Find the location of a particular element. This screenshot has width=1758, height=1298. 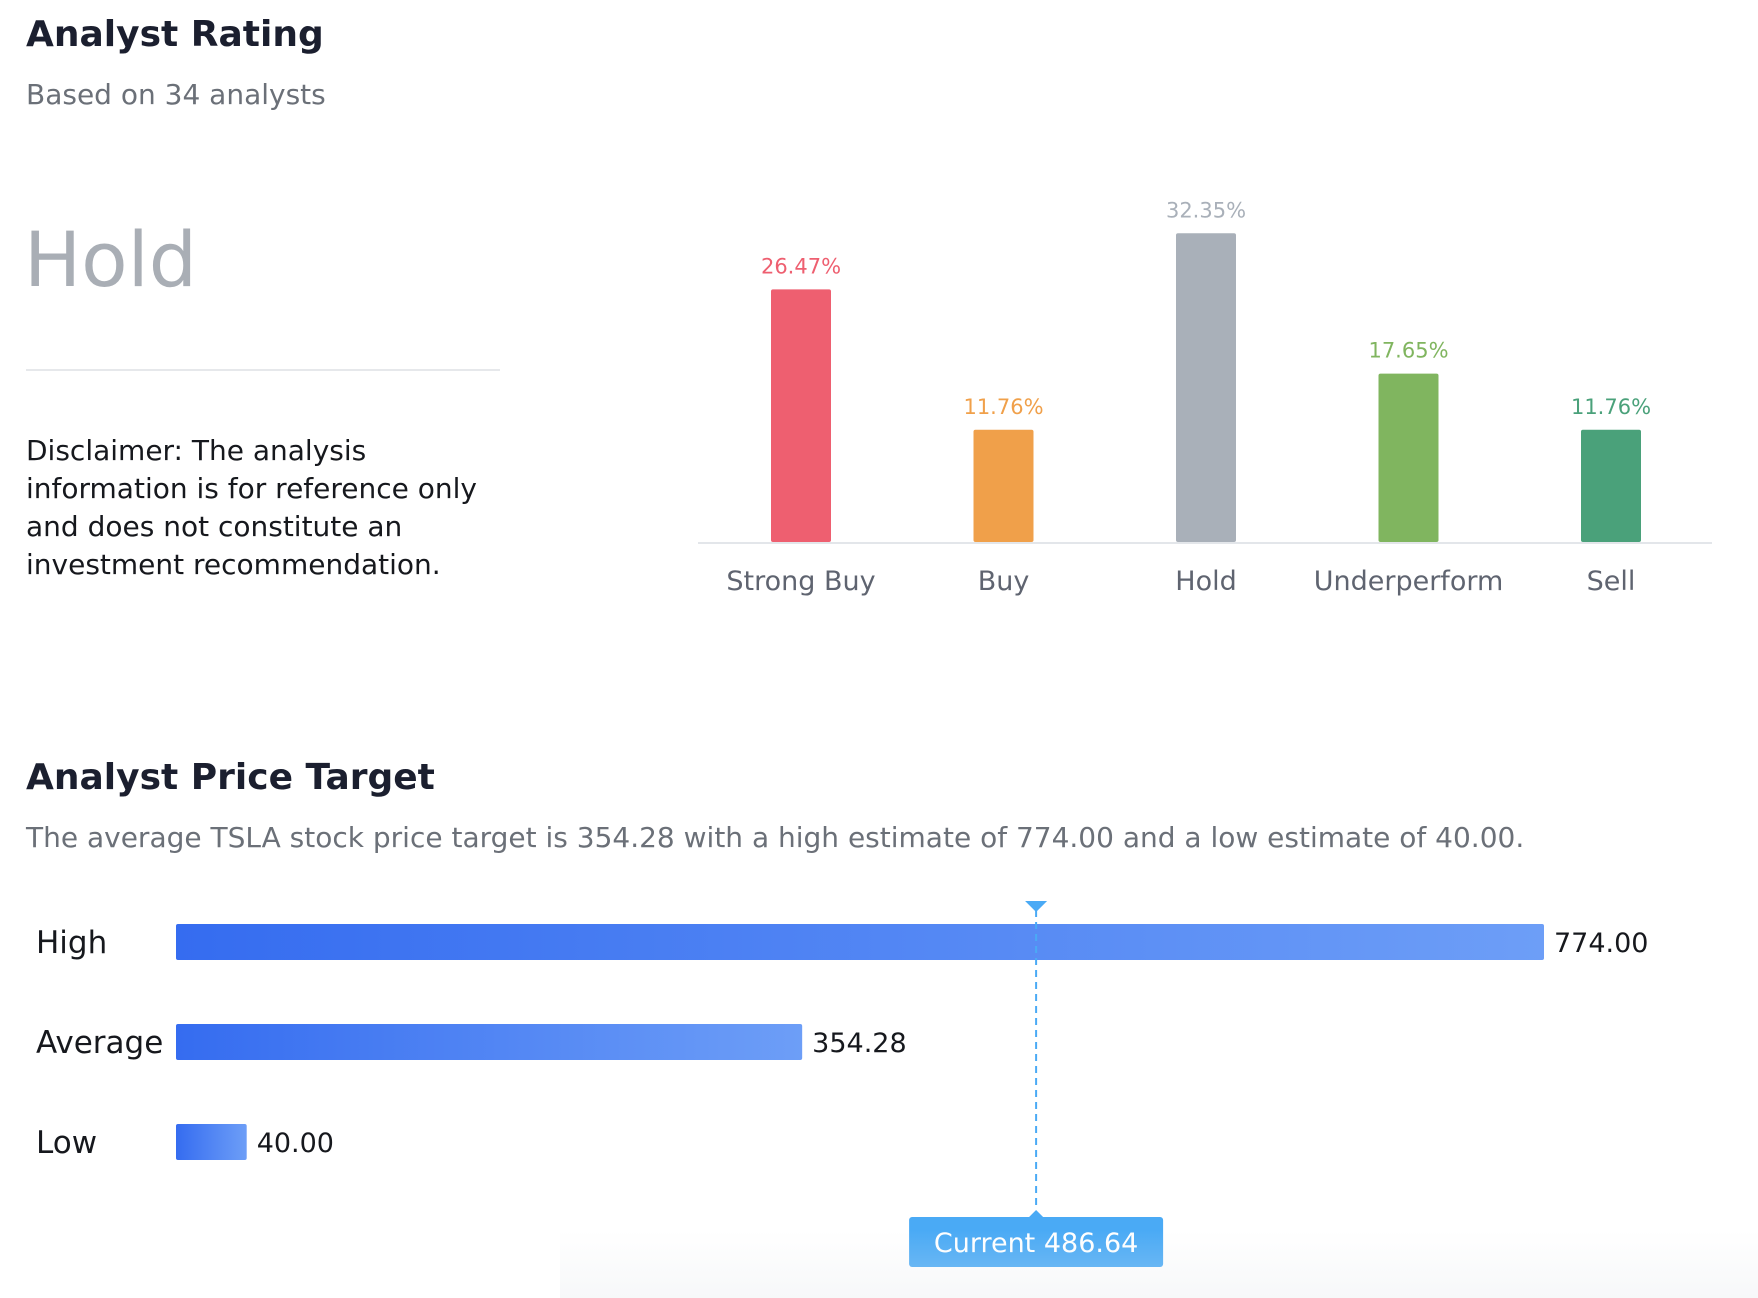

bar-high is located at coordinates (860, 942).